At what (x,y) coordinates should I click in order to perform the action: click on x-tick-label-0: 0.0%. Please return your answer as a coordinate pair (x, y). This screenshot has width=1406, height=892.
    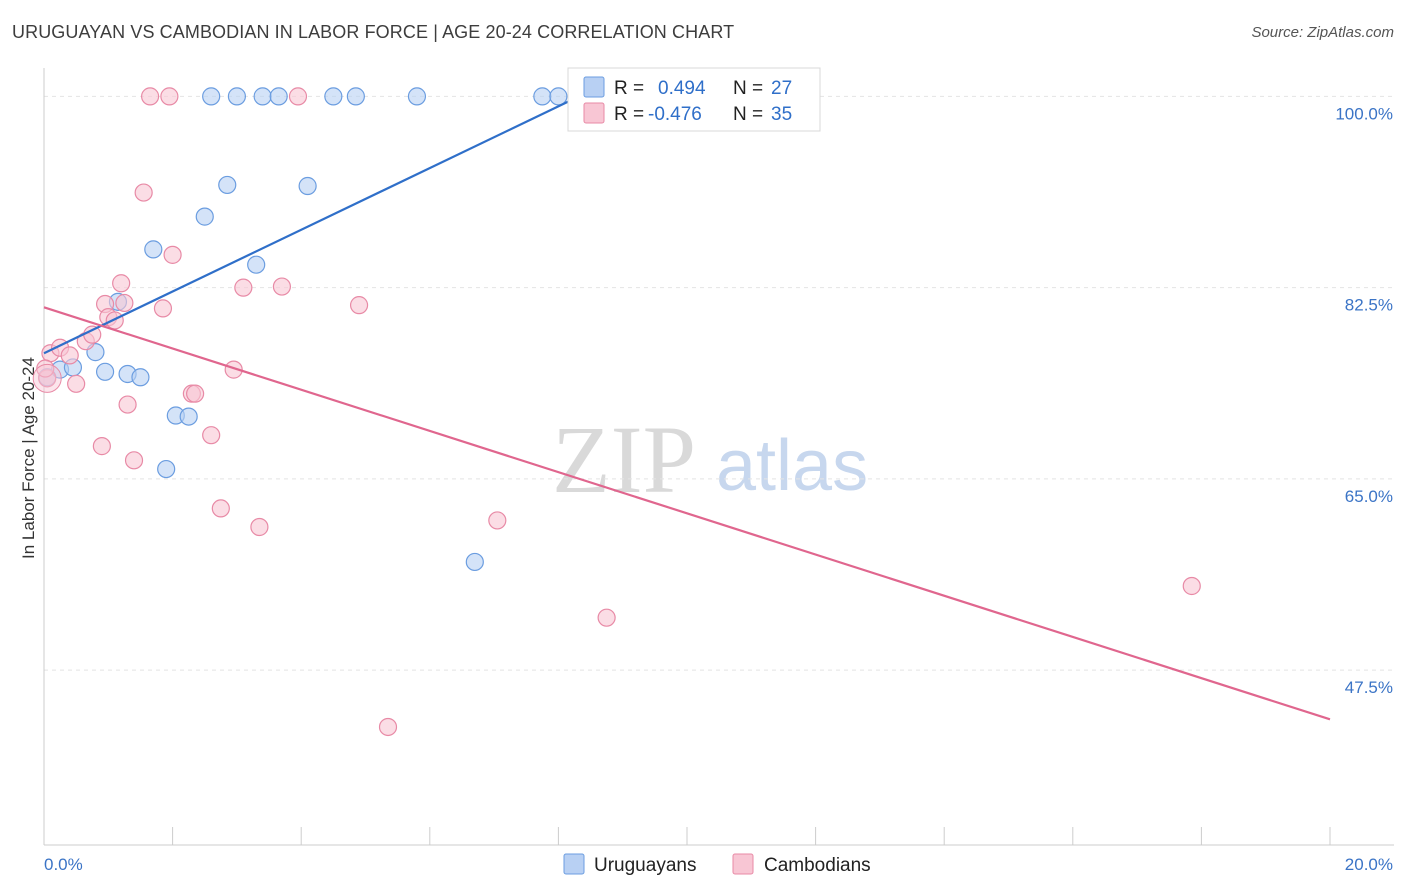
    Looking at the image, I should click on (63, 864).